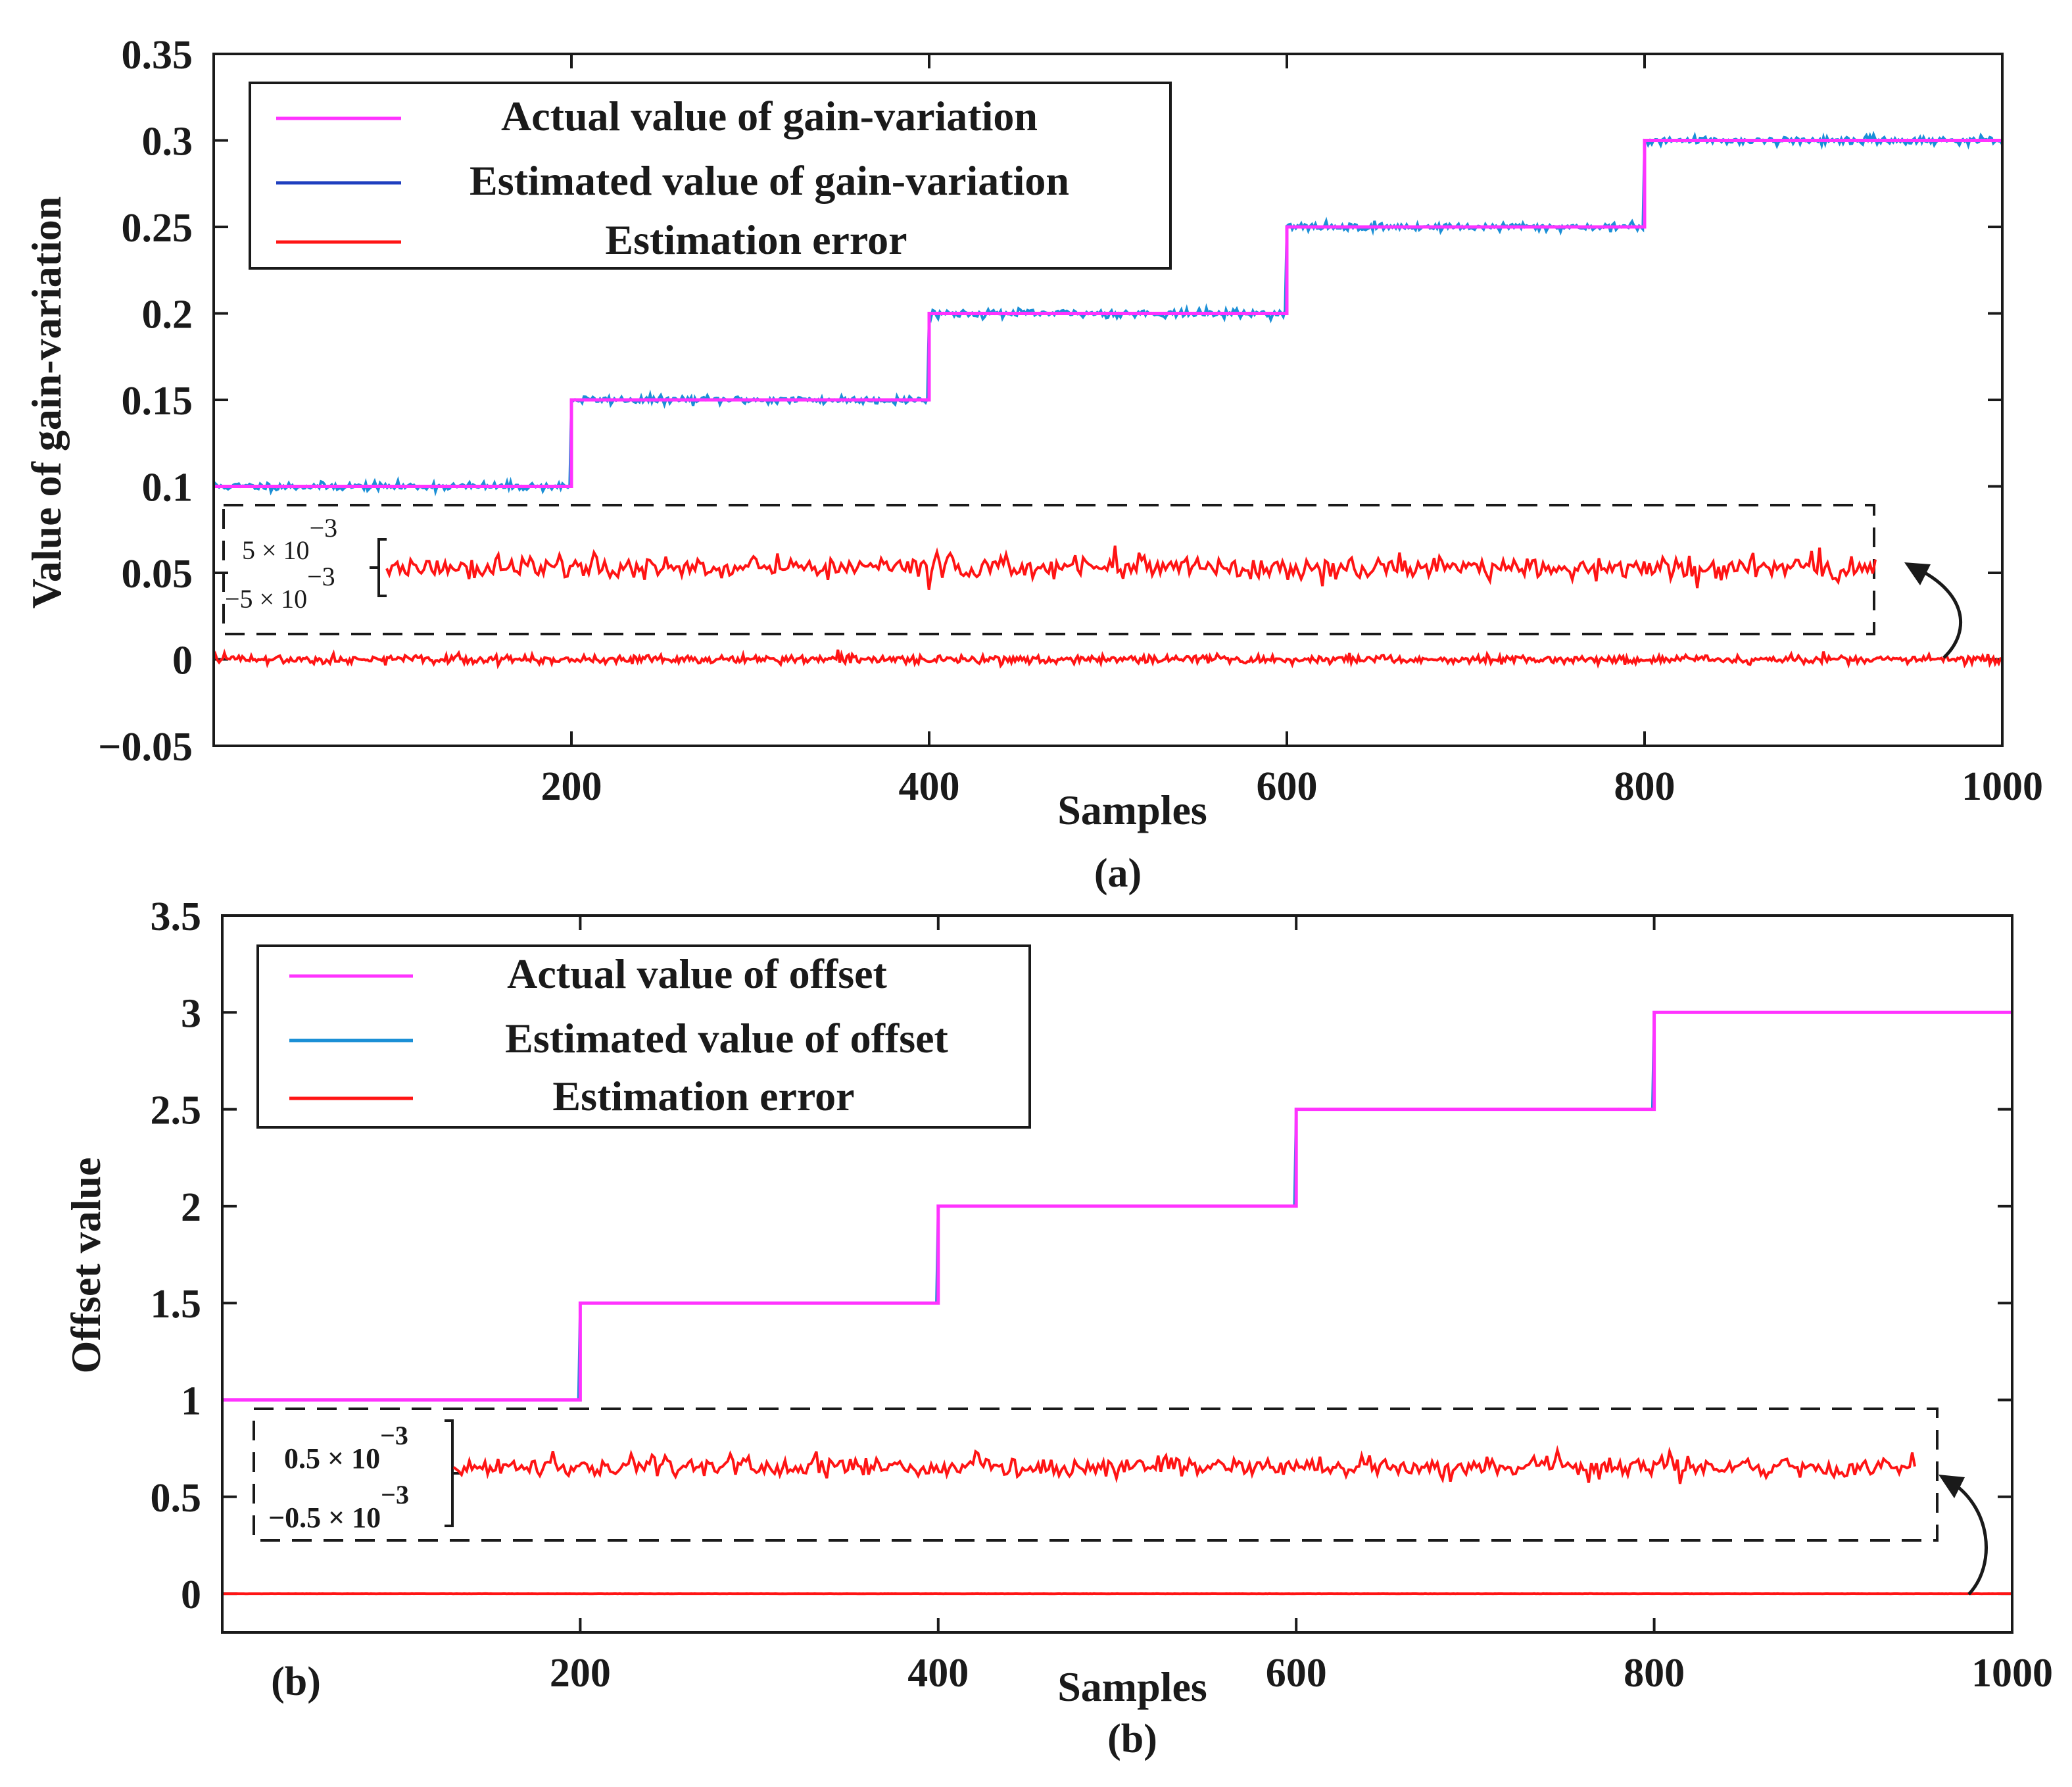 This screenshot has width=2072, height=1787. Describe the element at coordinates (1132, 1739) in the screenshot. I see `caption-b: (b)` at that location.